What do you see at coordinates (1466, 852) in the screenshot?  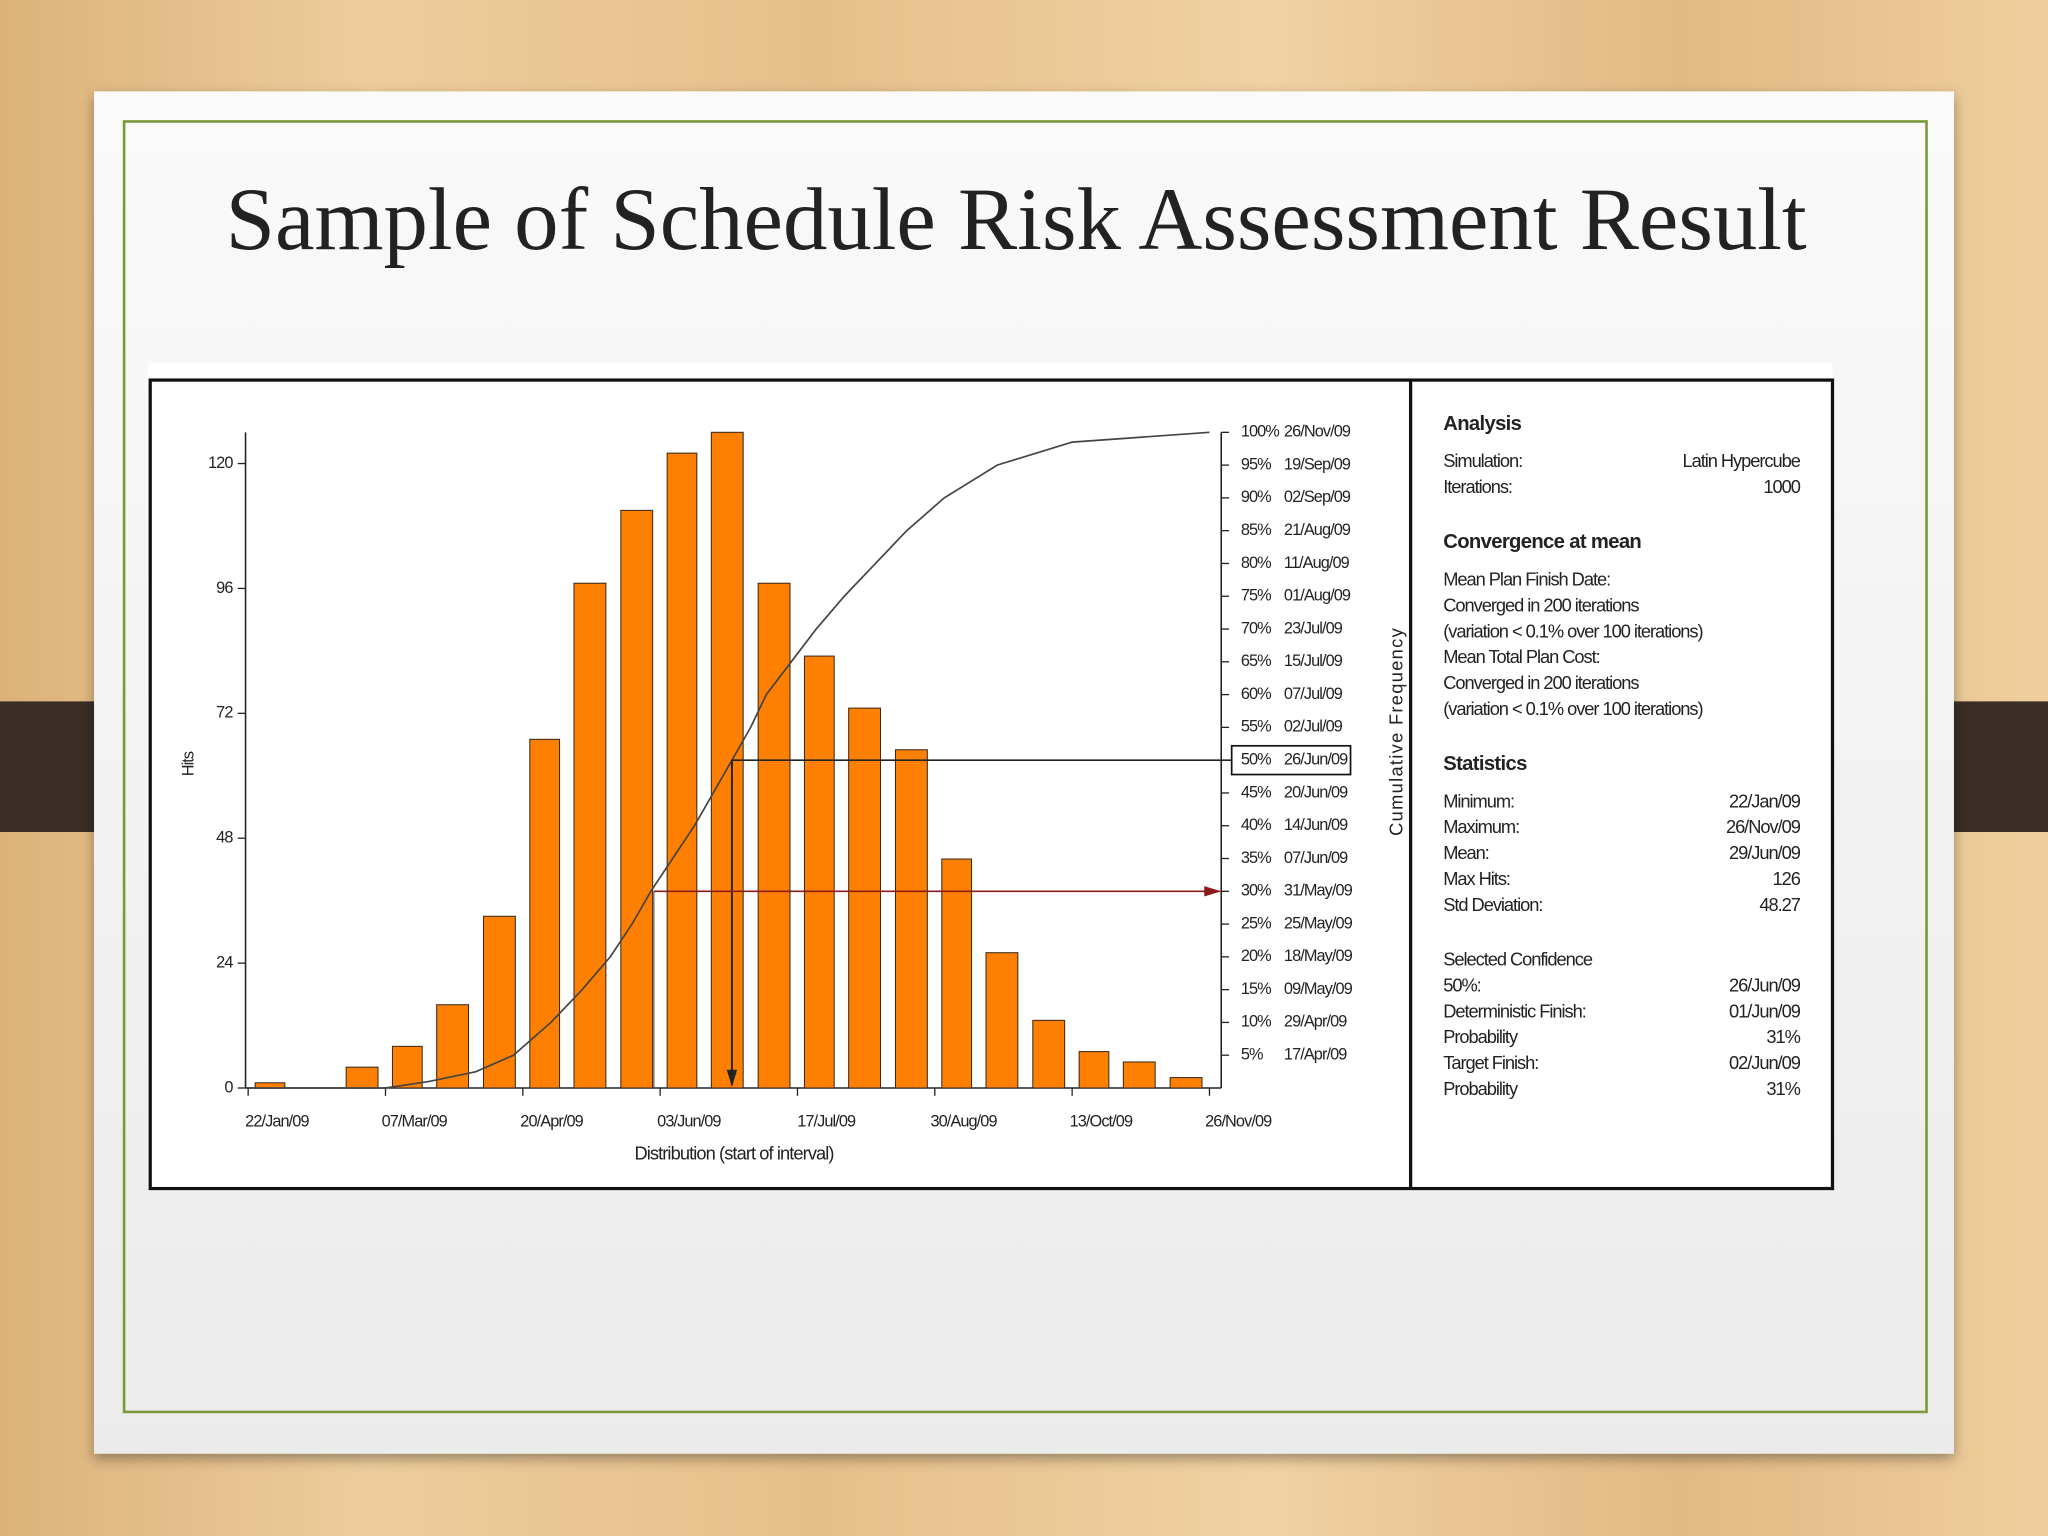 I see `stat-label: Mean:` at bounding box center [1466, 852].